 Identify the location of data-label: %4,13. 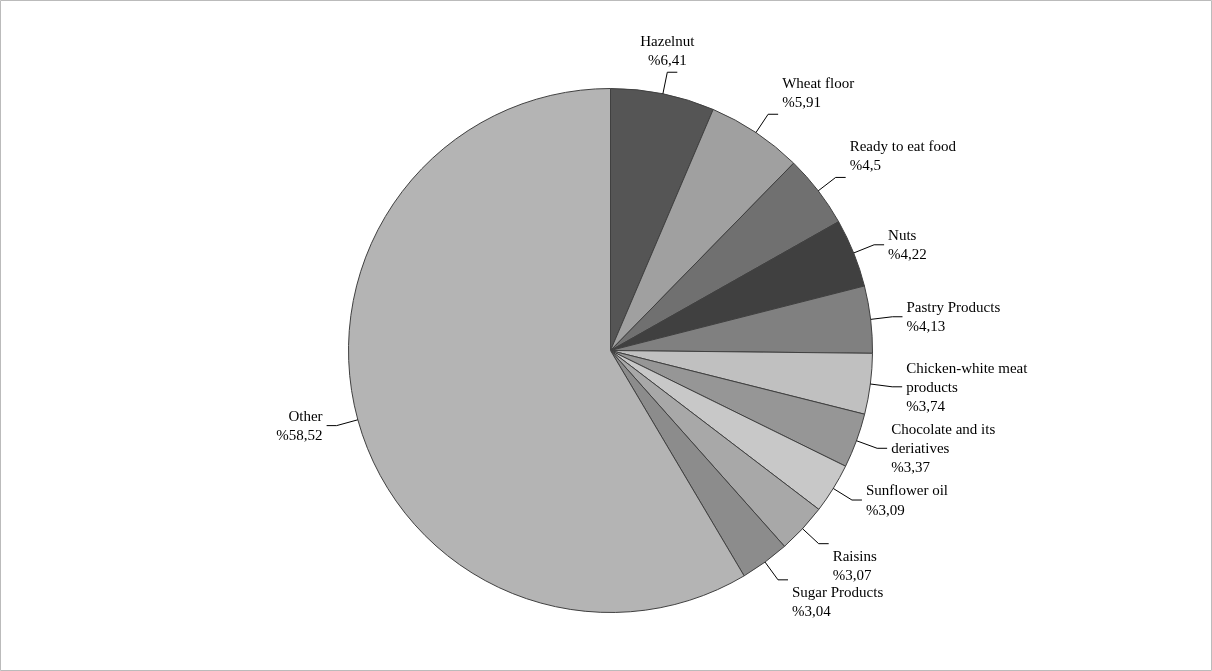
(926, 326).